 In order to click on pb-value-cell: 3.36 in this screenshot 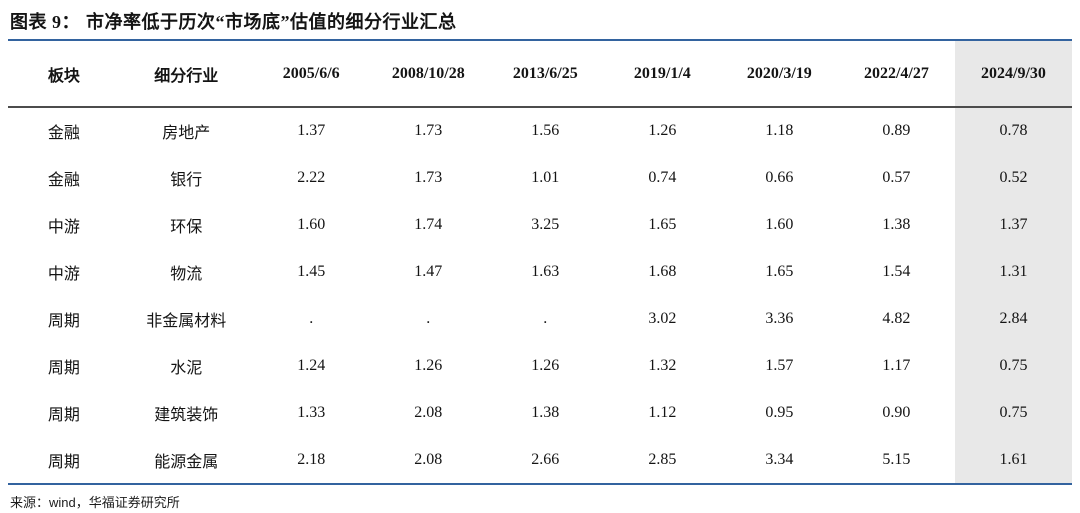, I will do `click(779, 318)`.